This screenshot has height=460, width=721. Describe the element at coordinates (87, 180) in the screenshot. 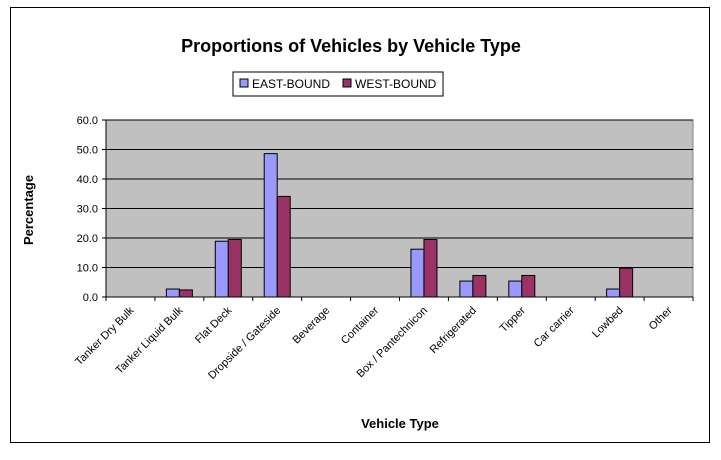

I see `y-tick-label: 40.0` at that location.